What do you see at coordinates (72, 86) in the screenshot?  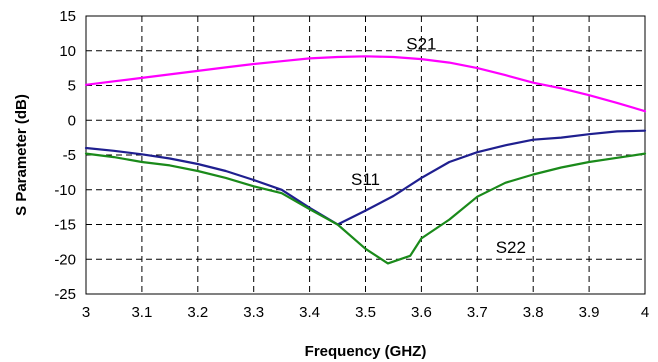 I see `y-tick-label: 5` at bounding box center [72, 86].